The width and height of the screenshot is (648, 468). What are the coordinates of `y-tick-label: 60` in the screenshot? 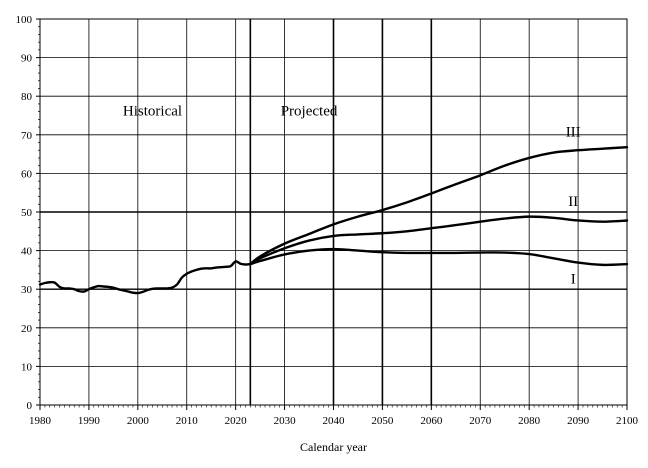 It's located at (27, 174).